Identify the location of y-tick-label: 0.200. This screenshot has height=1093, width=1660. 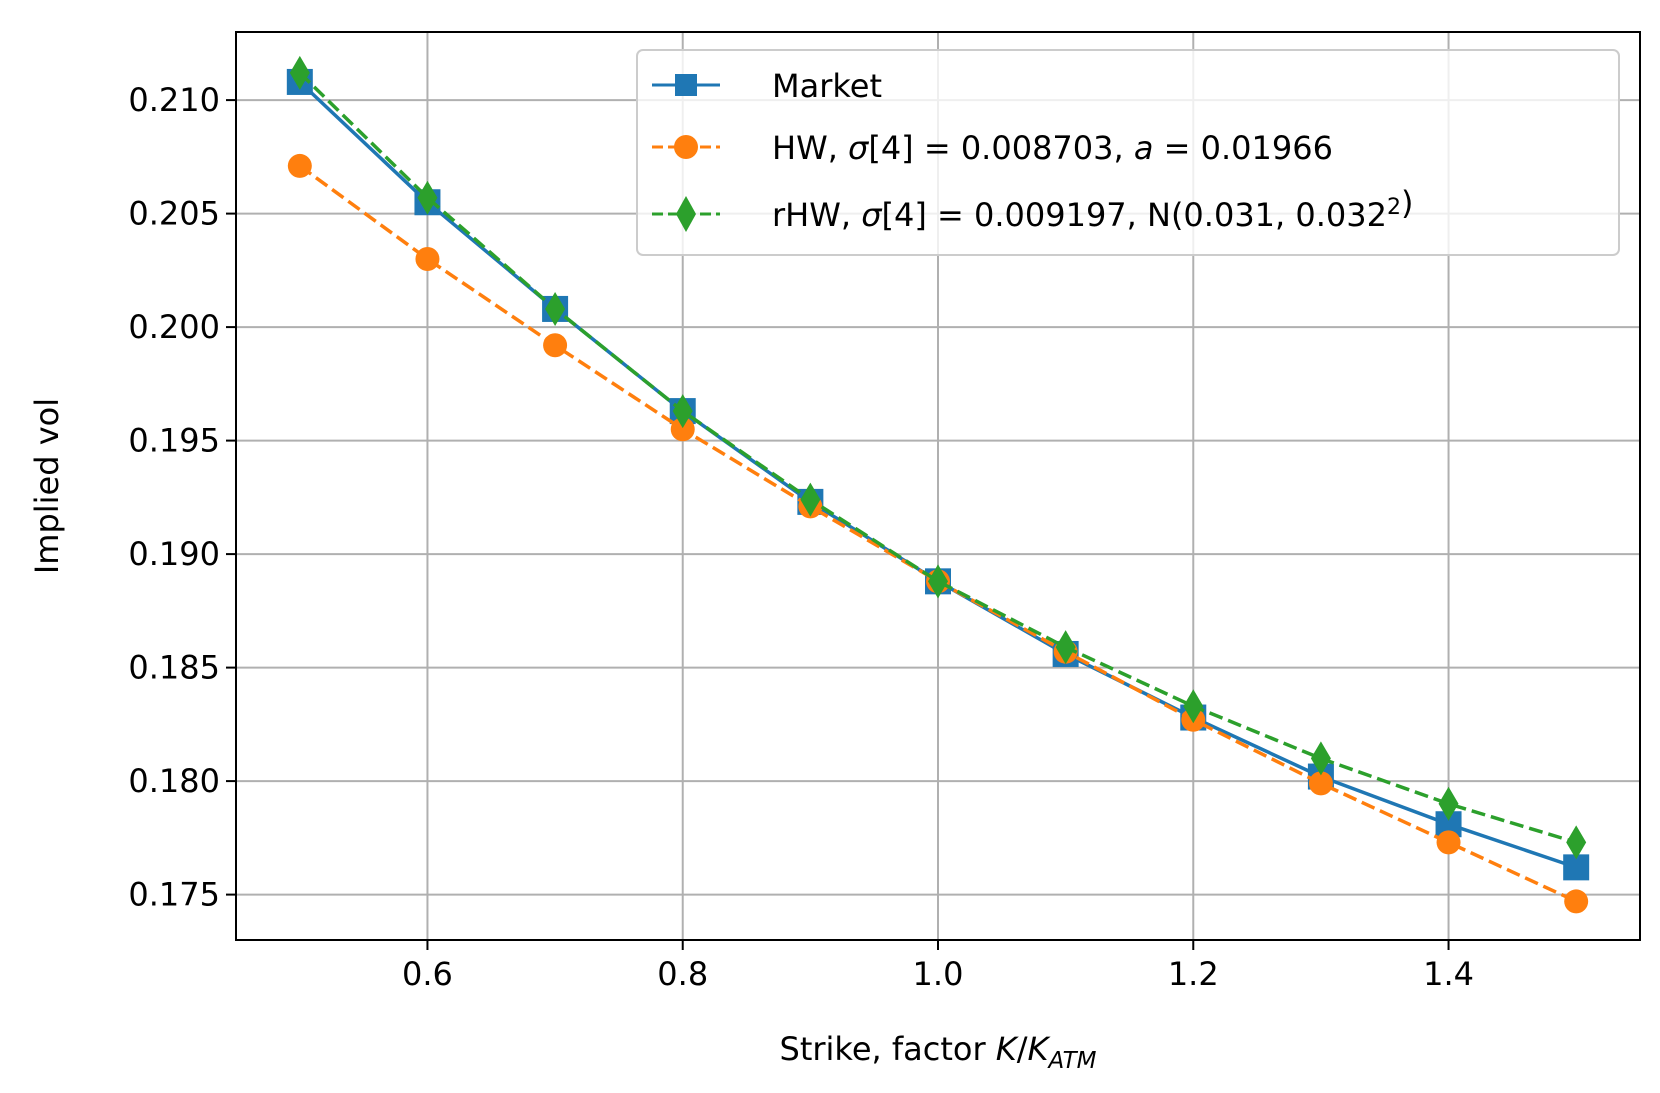
(174, 327).